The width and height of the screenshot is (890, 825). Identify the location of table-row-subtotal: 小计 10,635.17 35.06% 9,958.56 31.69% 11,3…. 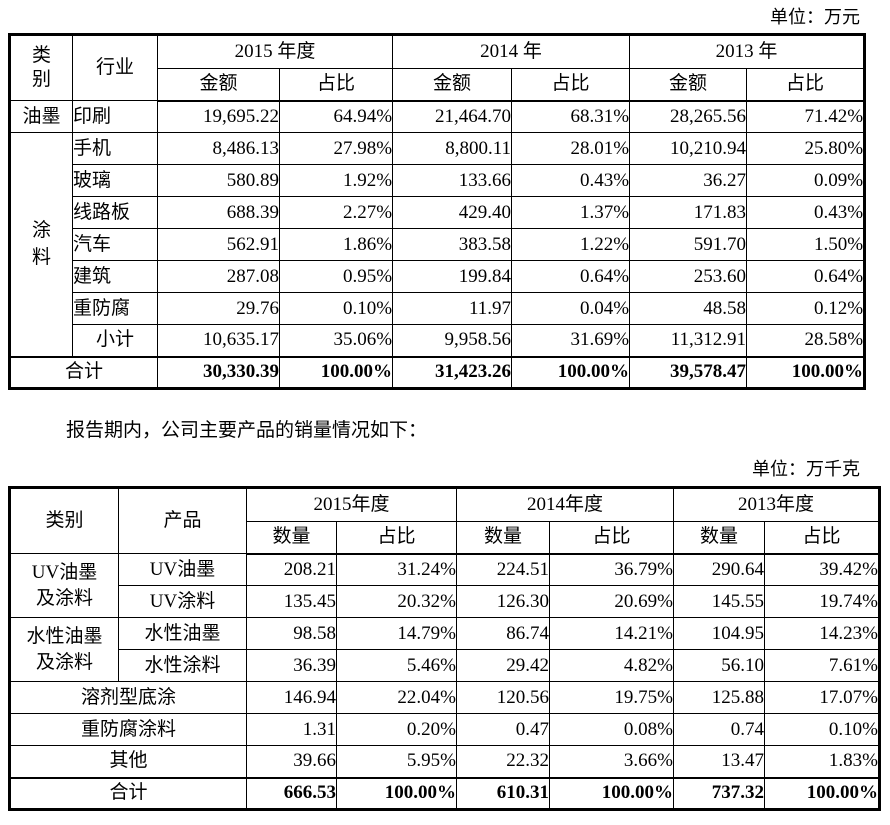
(438, 340).